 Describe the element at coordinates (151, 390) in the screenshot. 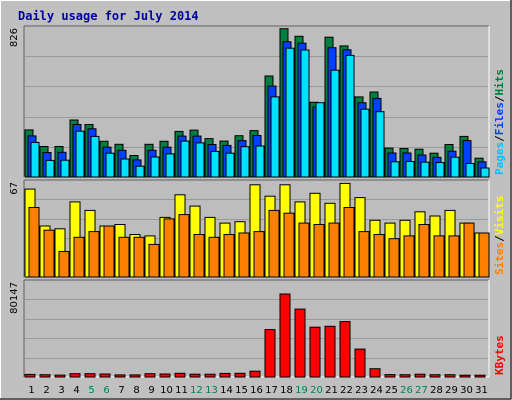

I see `day-label-9: 9` at that location.